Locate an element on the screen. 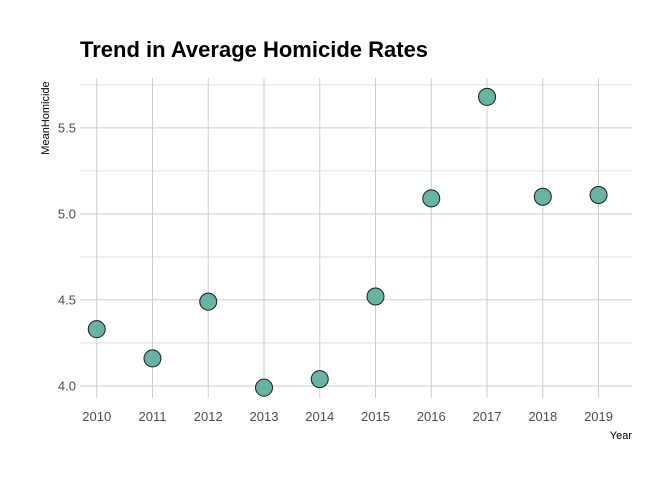 The height and width of the screenshot is (480, 672). x-tick-label: 2010 is located at coordinates (96, 416).